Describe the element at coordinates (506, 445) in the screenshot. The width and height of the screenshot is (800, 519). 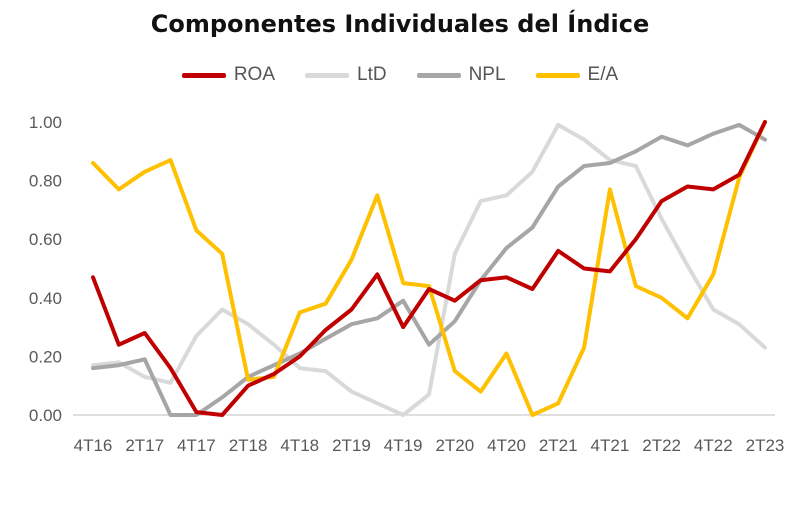
I see `x-tick-label: 4T20` at that location.